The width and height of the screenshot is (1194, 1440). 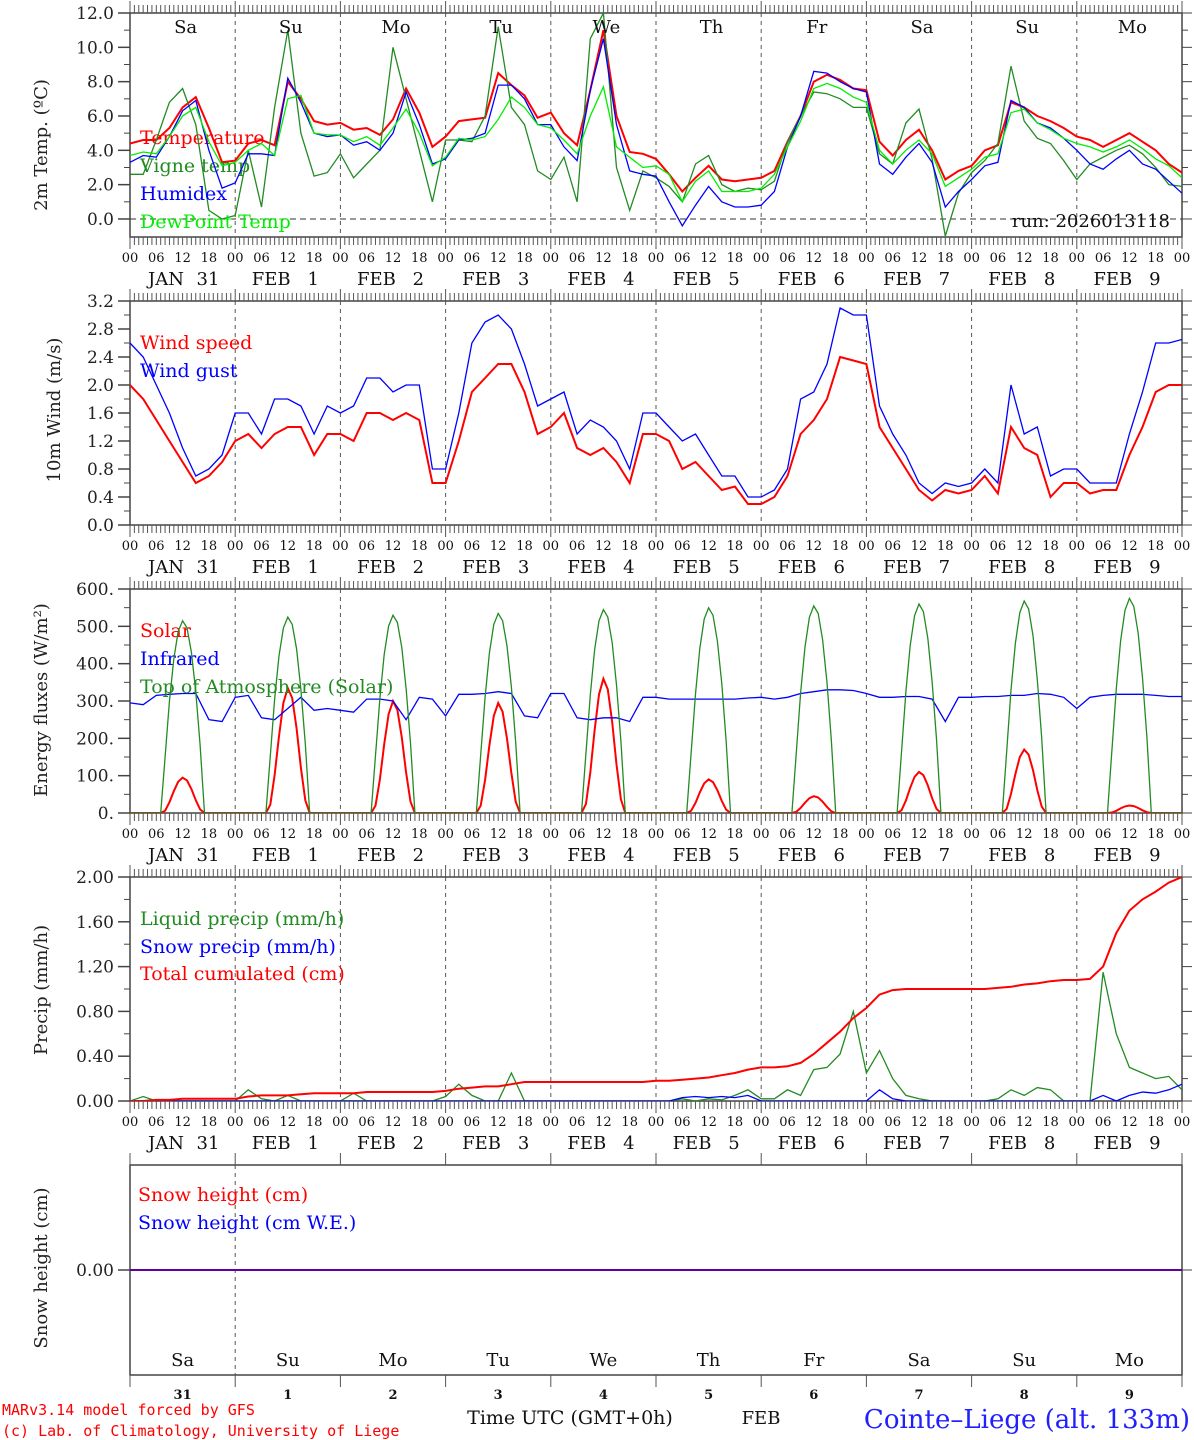 What do you see at coordinates (291, 27) in the screenshot?
I see `weekday-label: Su` at bounding box center [291, 27].